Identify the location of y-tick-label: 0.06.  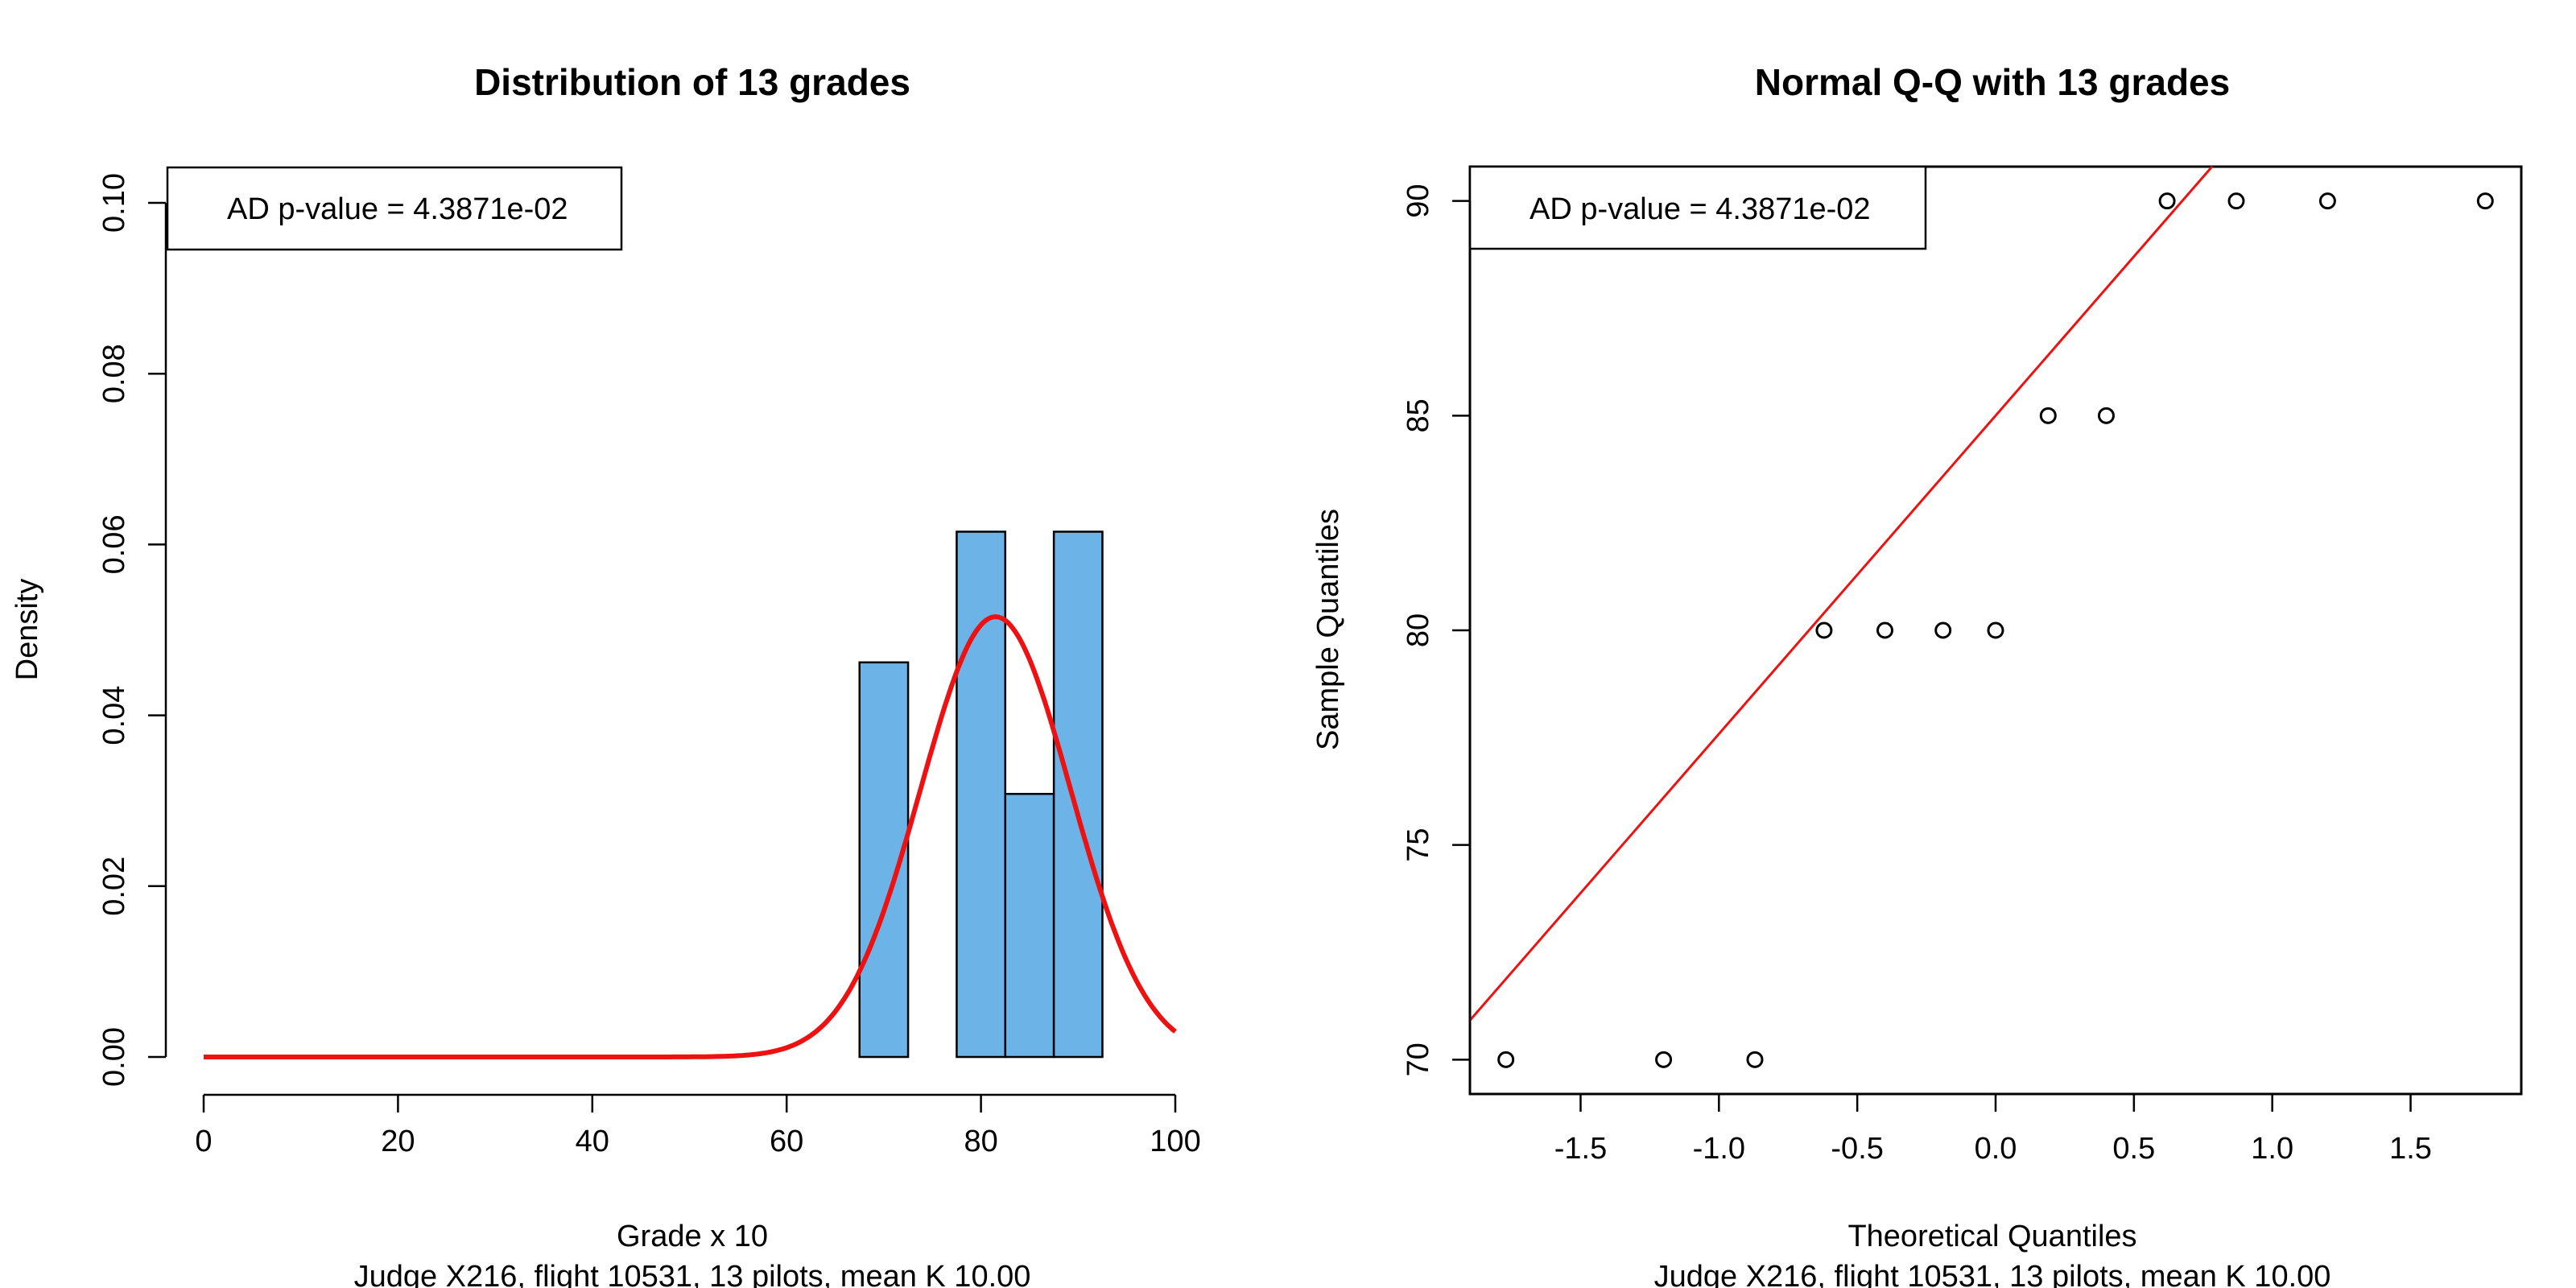
(114, 544).